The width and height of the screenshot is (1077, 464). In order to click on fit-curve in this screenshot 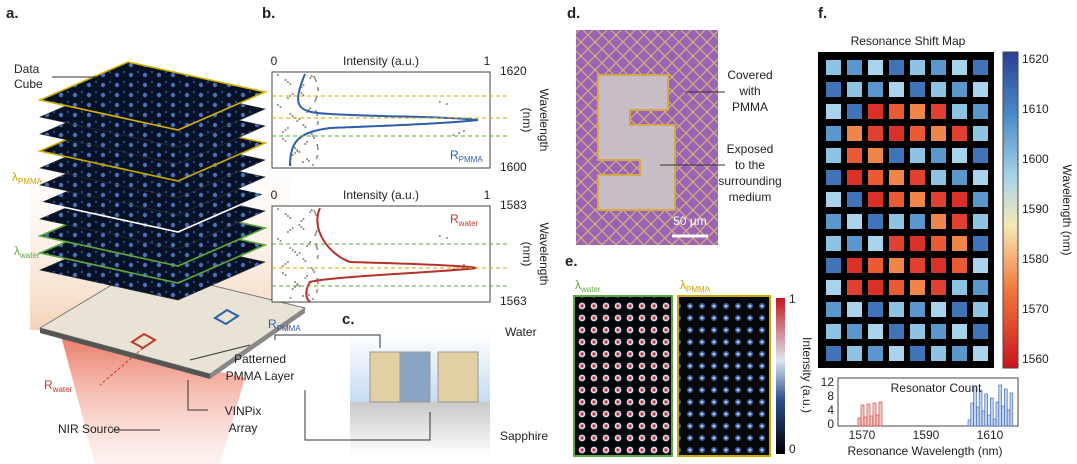, I will do `click(384, 120)`.